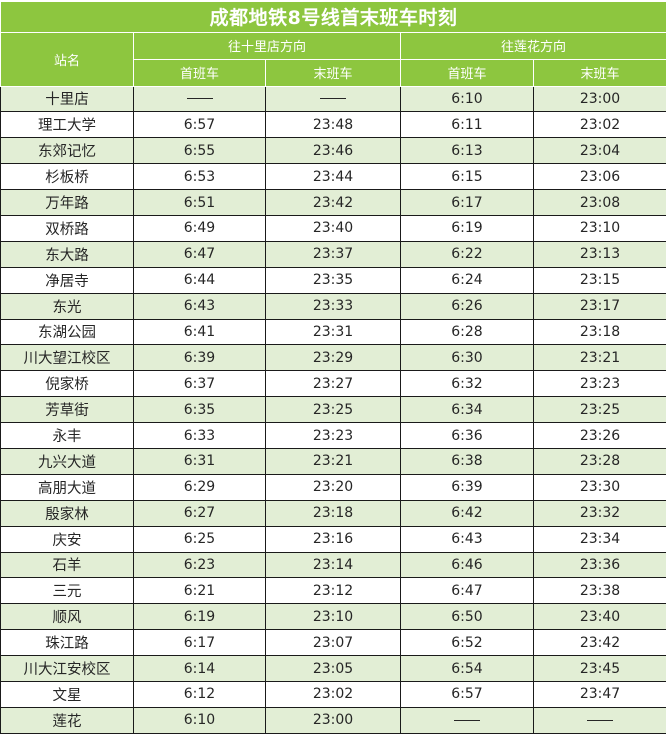  I want to click on cell-station-name: 九兴大道, so click(67, 461).